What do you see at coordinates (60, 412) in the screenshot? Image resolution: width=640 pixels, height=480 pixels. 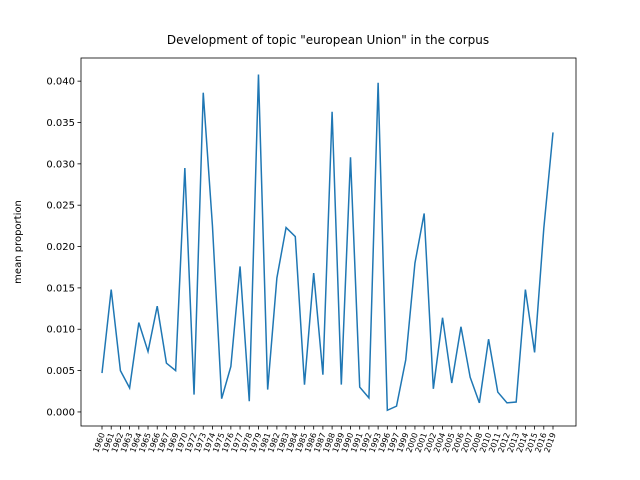 I see `y-tick-label: 0.000` at bounding box center [60, 412].